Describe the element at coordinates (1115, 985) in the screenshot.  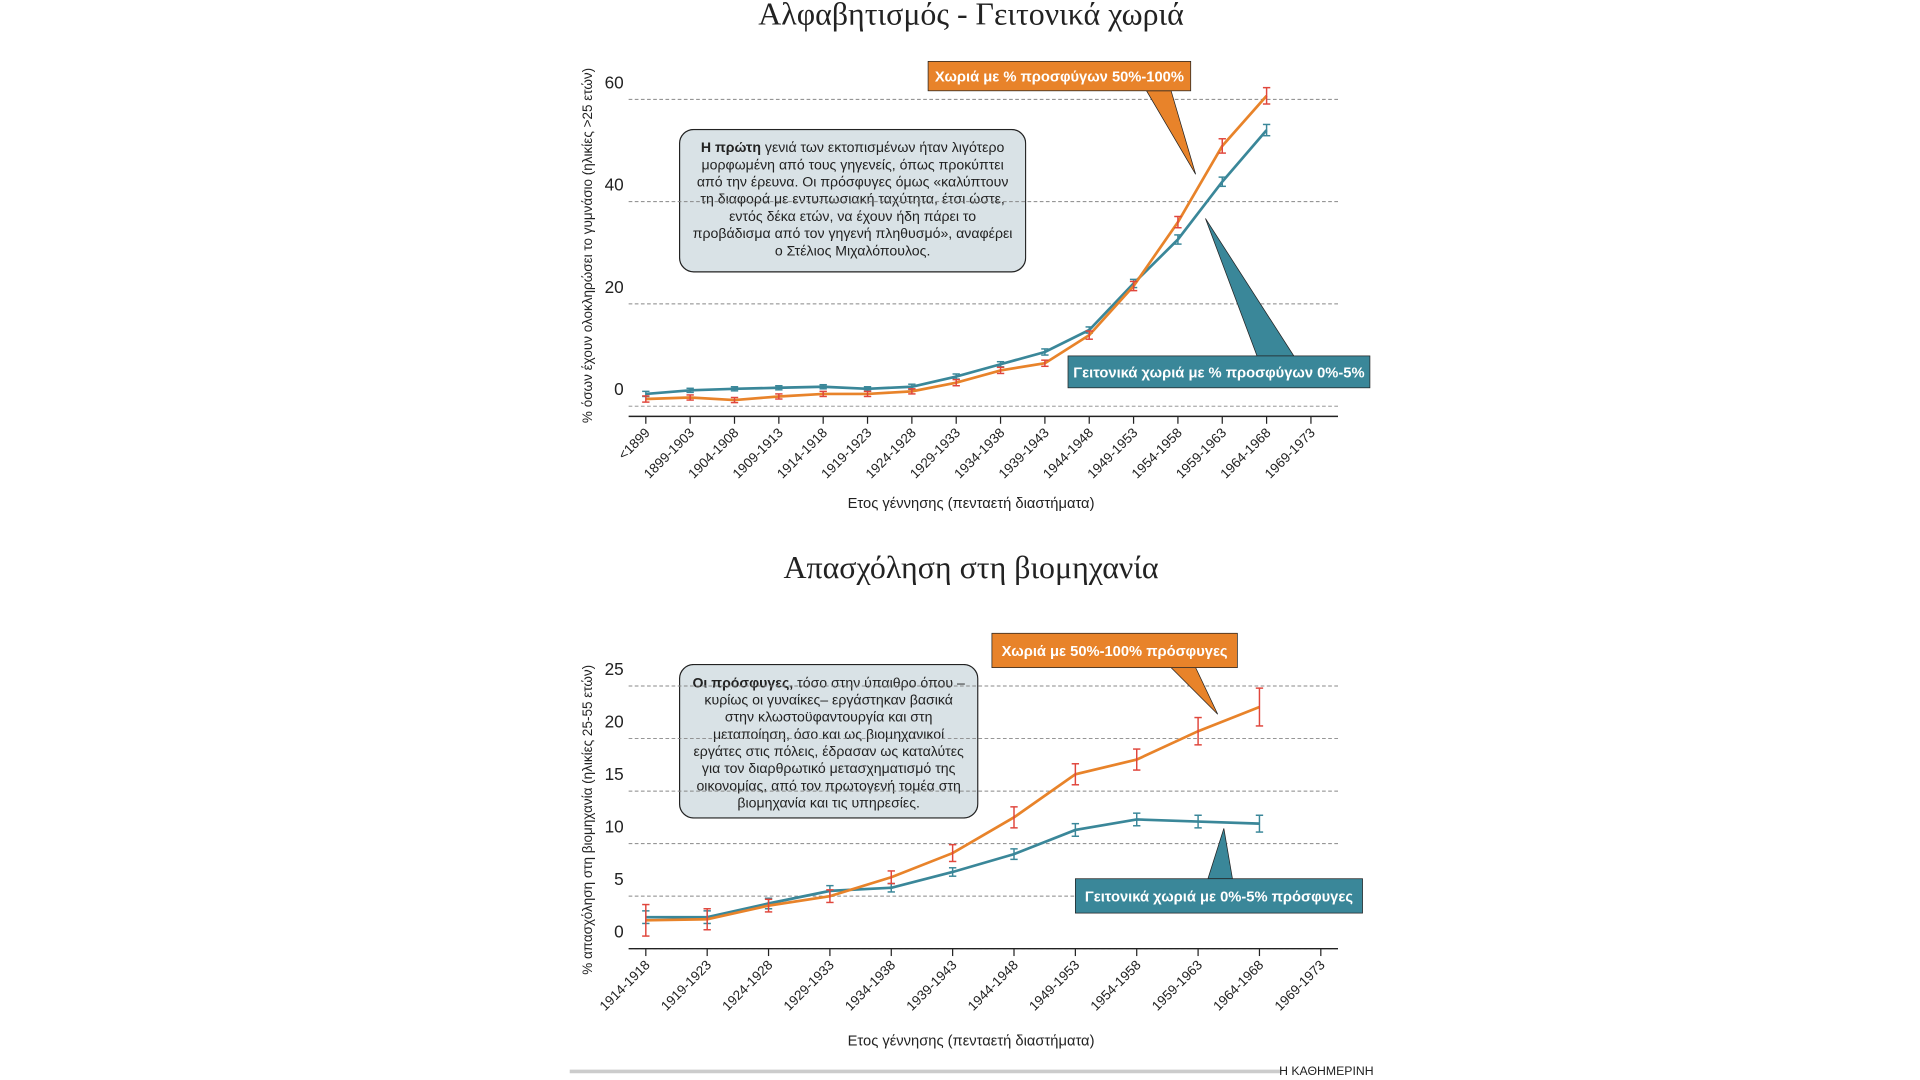
I see `x-tick-label: 1954-1958` at that location.